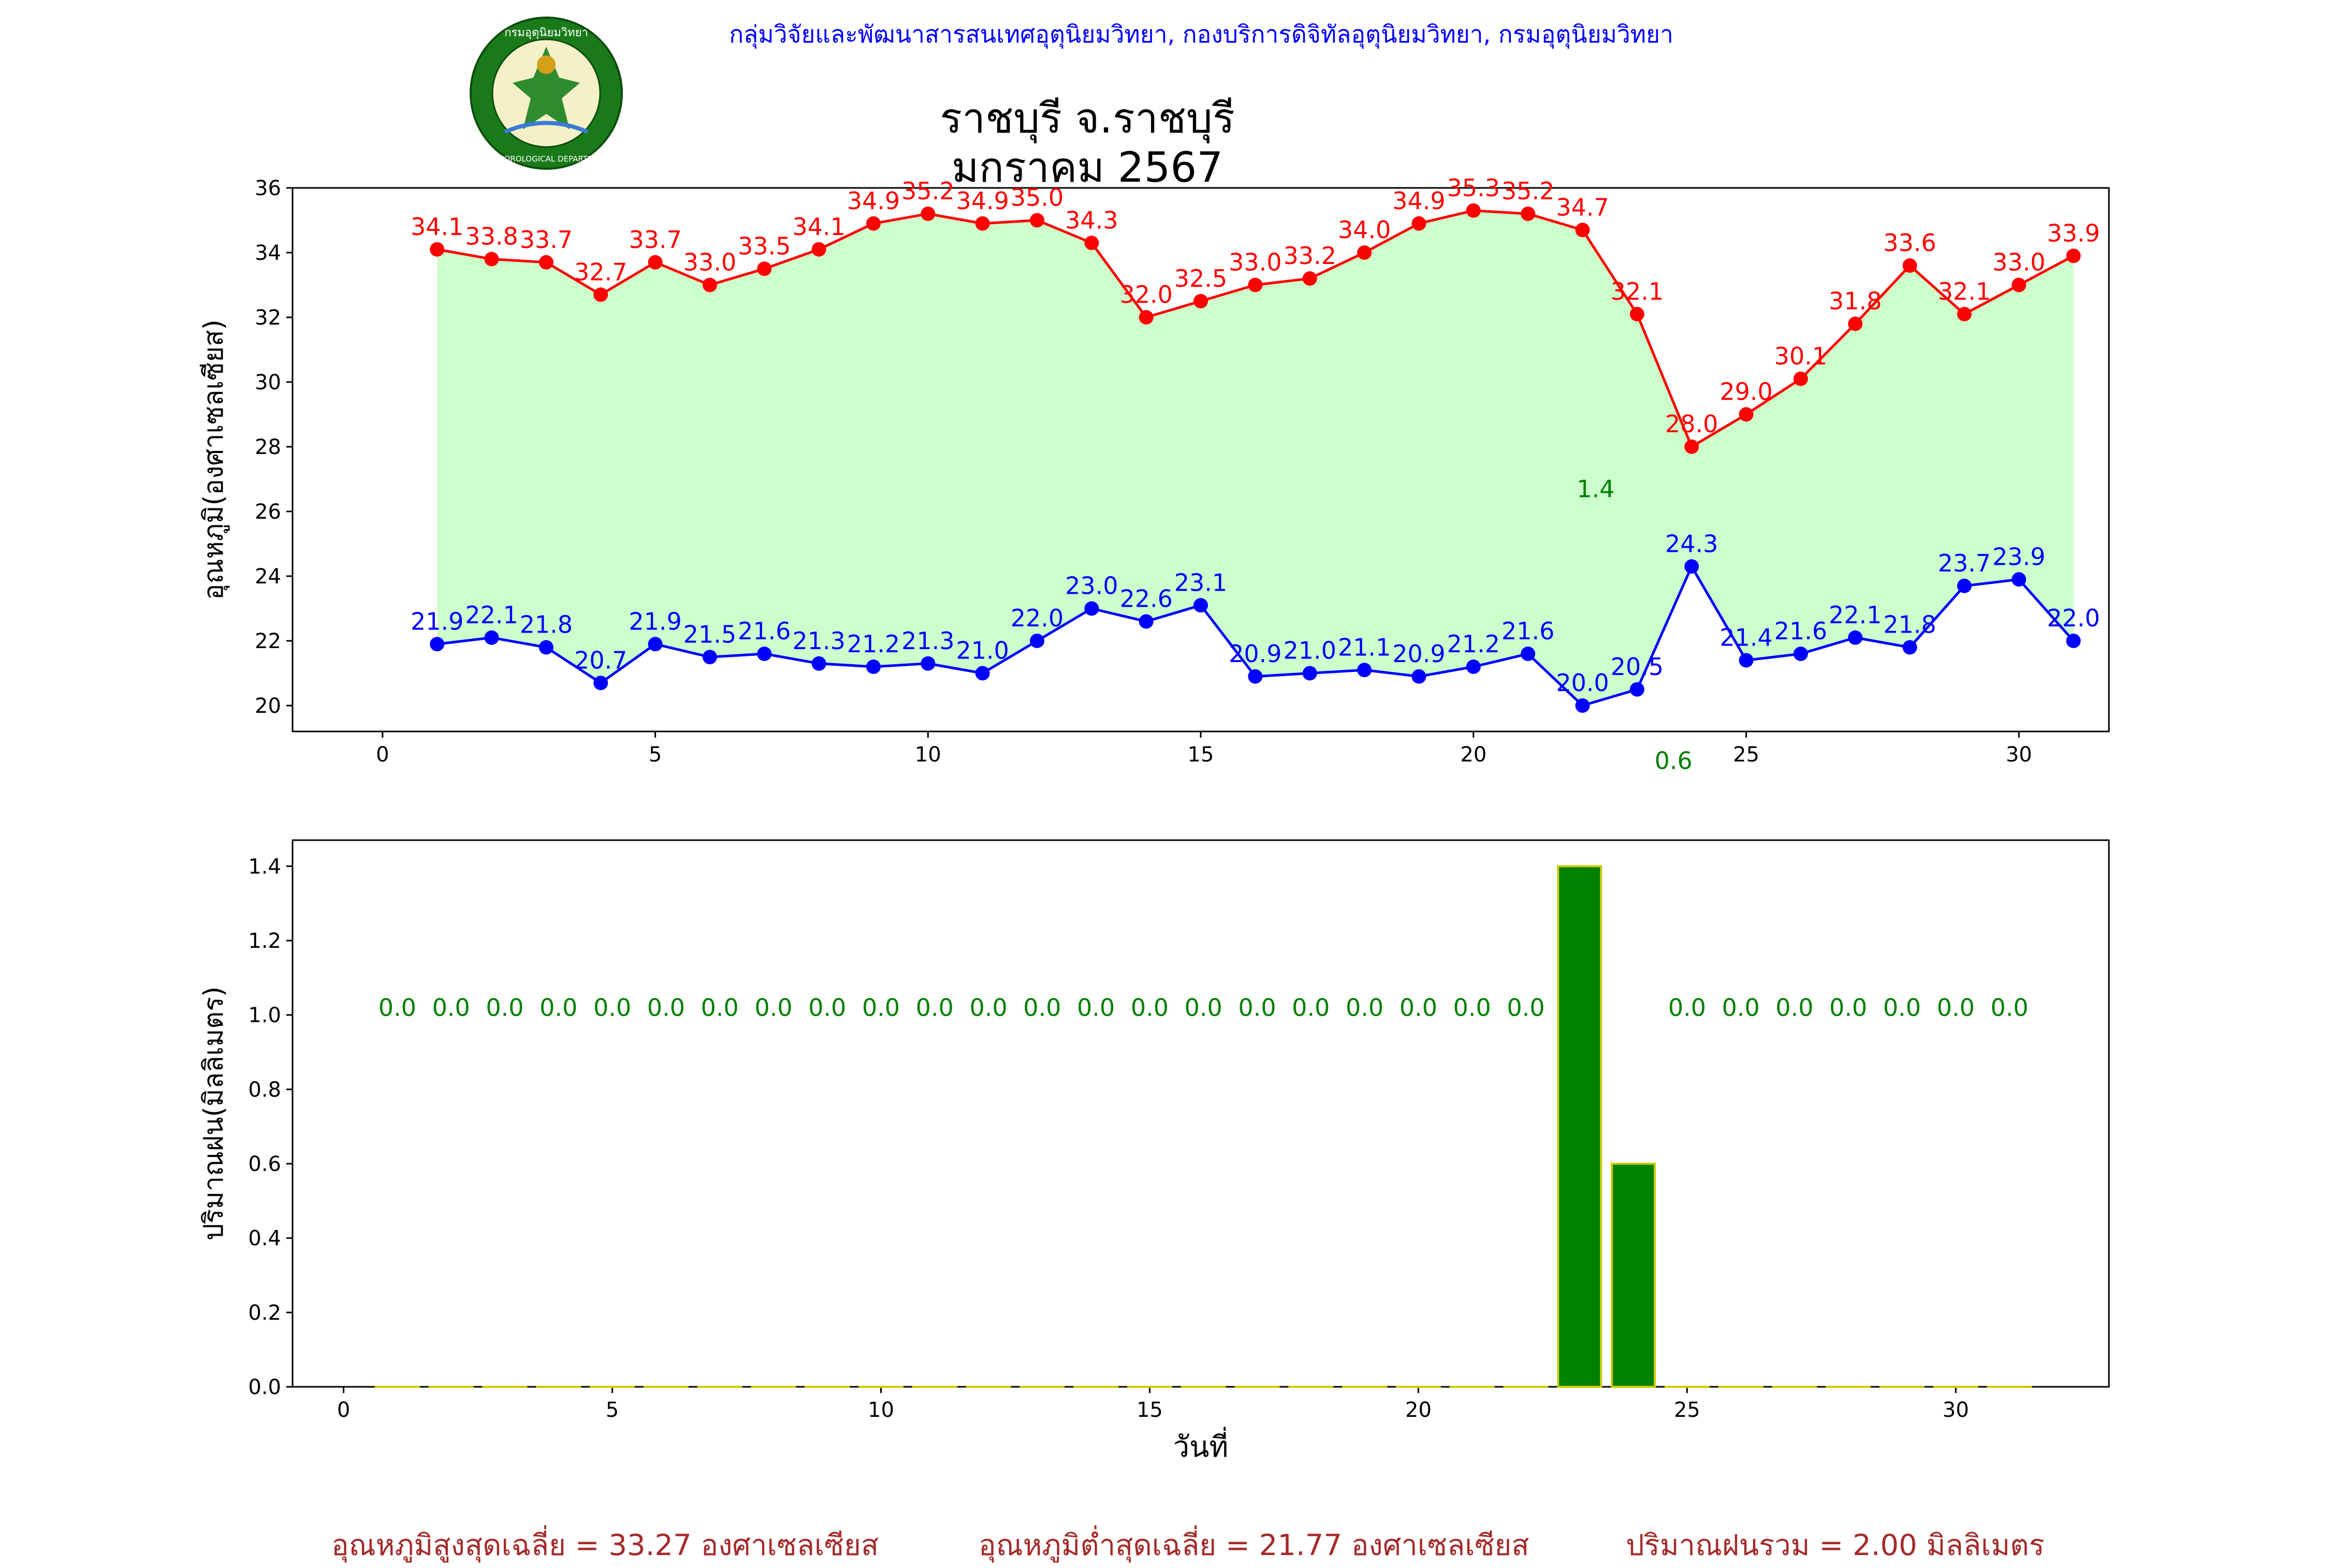 The image size is (2330, 1568). Describe the element at coordinates (213, 1113) in the screenshot. I see `y-axis-label: ปริมาณฝน(มิลลิเมตร)` at that location.